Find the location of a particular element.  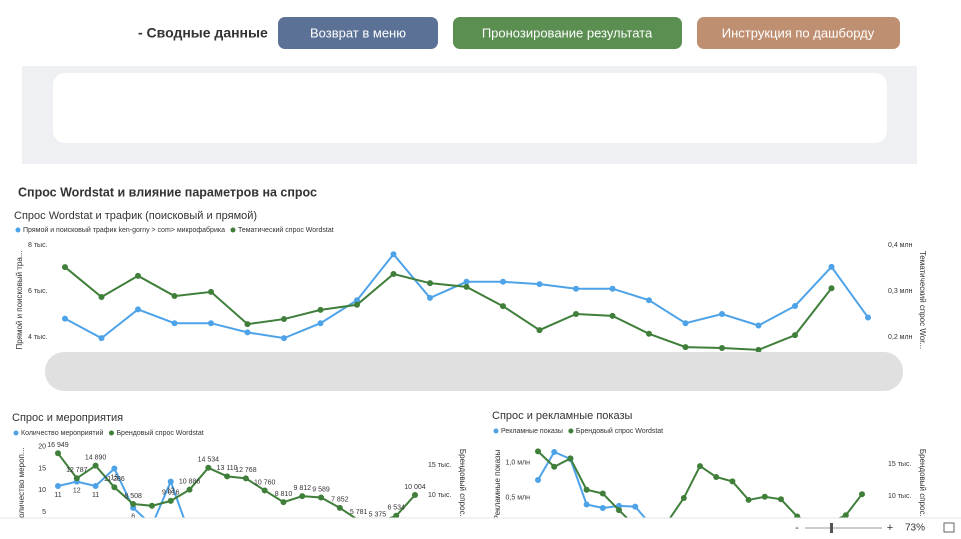

data-label: 9 812 is located at coordinates (302, 488).